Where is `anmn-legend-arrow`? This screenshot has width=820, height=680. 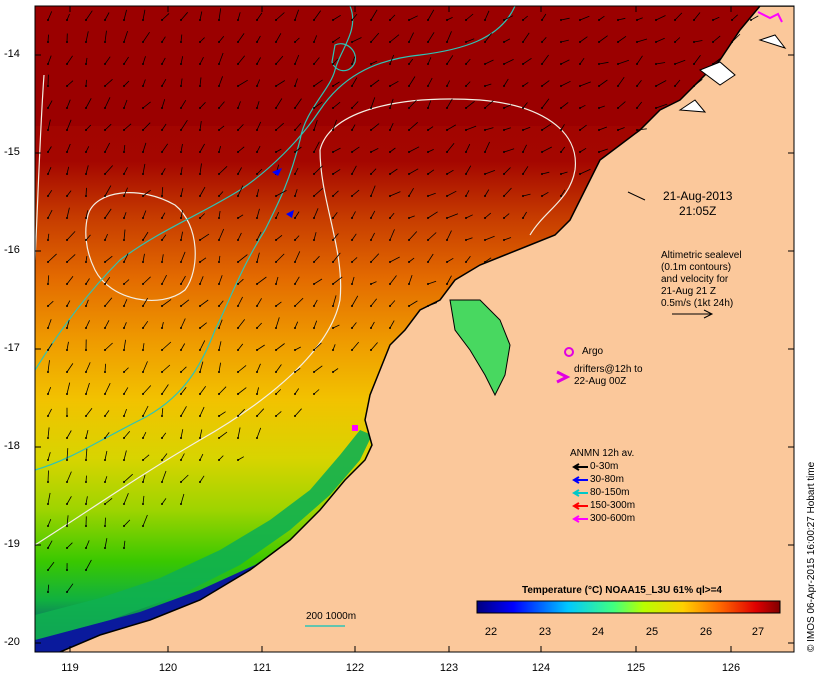 anmn-legend-arrow is located at coordinates (580, 519).